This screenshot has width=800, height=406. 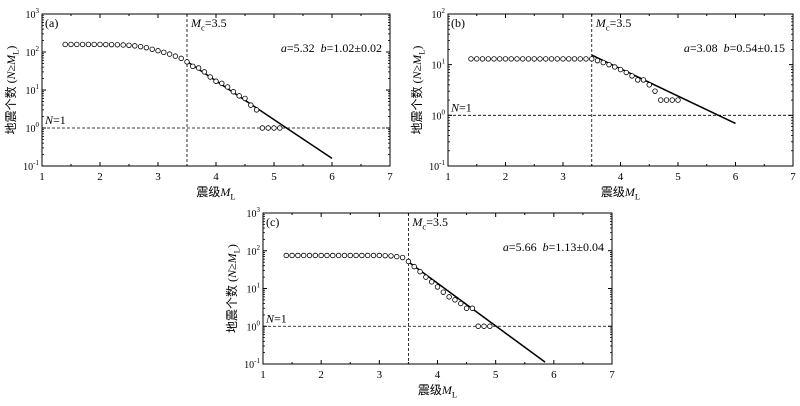 What do you see at coordinates (476, 312) in the screenshot?
I see `fit-line` at bounding box center [476, 312].